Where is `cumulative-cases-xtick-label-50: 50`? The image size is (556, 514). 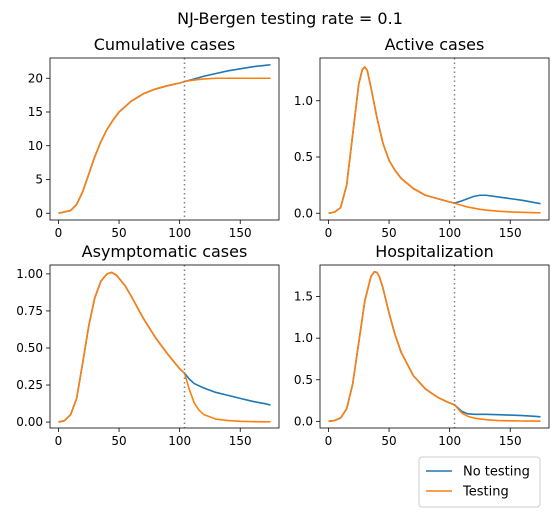 cumulative-cases-xtick-label-50: 50 is located at coordinates (118, 233).